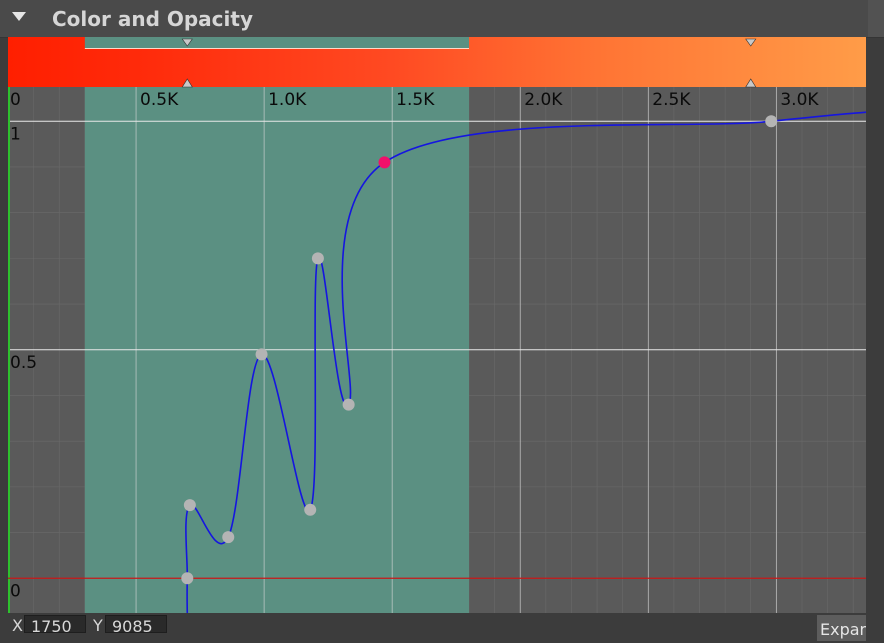  I want to click on selection-band-top, so click(277, 42).